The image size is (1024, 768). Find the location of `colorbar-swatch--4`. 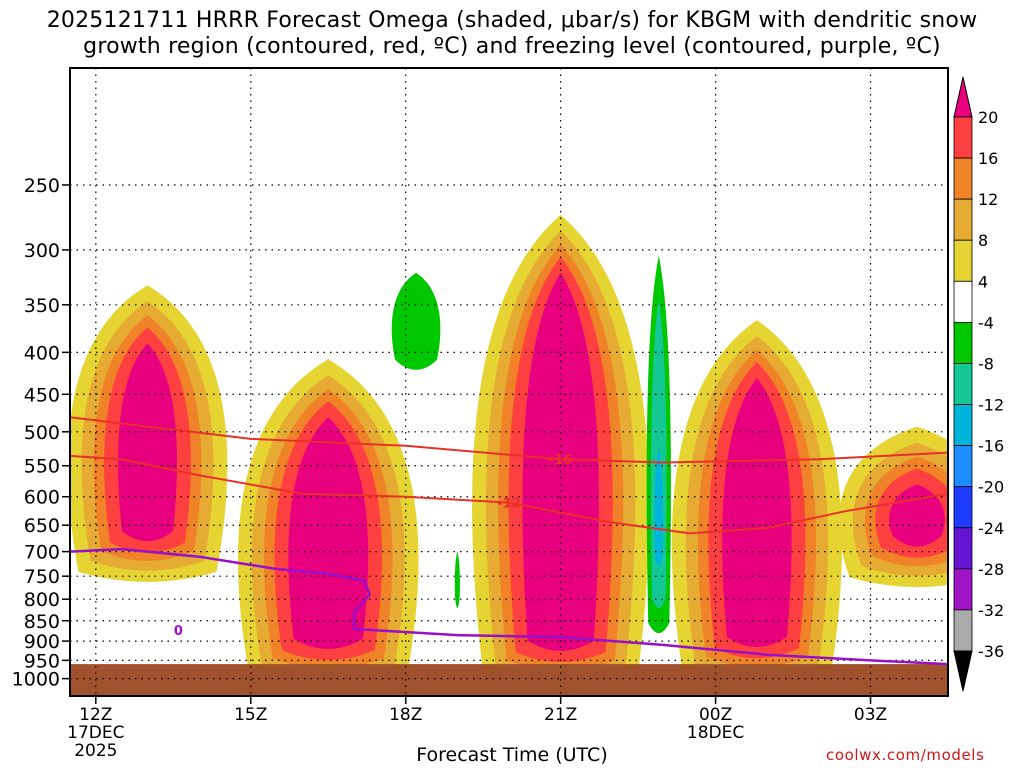

colorbar-swatch--4 is located at coordinates (963, 301).